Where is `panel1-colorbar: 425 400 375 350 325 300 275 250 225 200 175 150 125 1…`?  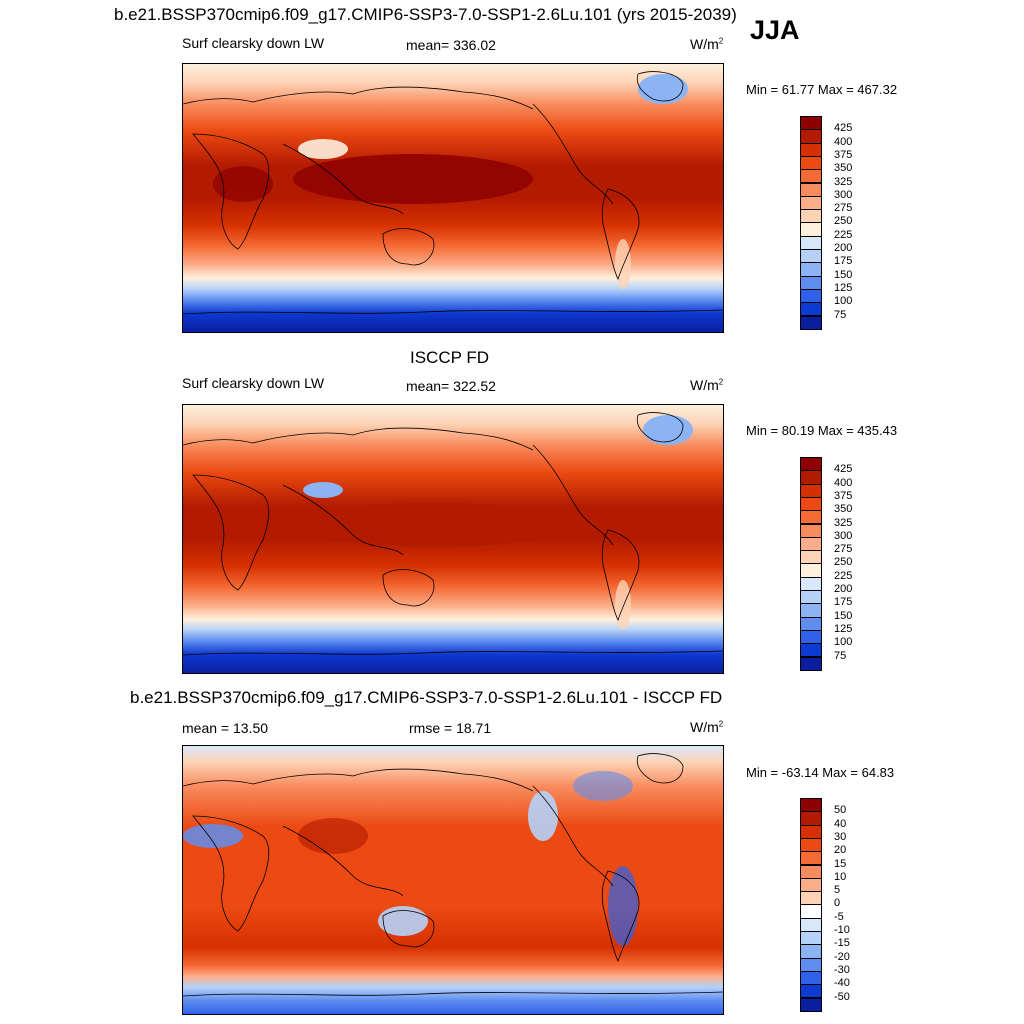 panel1-colorbar: 425 400 375 350 325 300 275 250 225 200 175 150 125 1… is located at coordinates (826, 223).